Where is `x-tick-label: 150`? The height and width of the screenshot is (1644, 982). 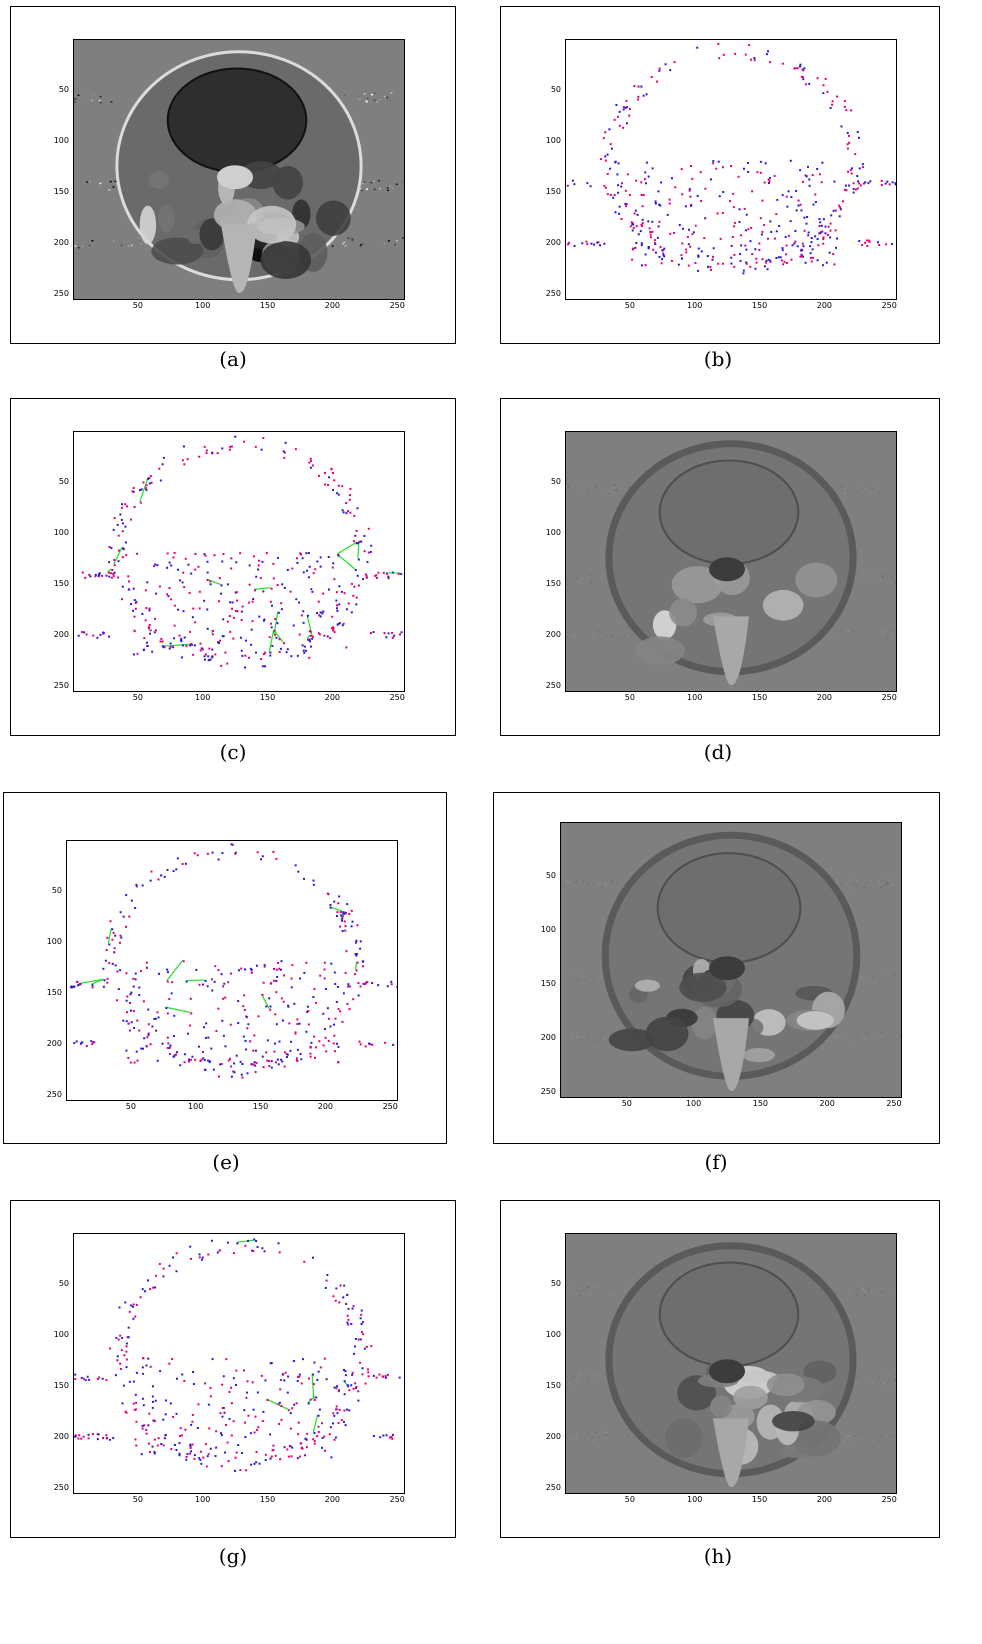
x-tick-label: 150 is located at coordinates (759, 697).